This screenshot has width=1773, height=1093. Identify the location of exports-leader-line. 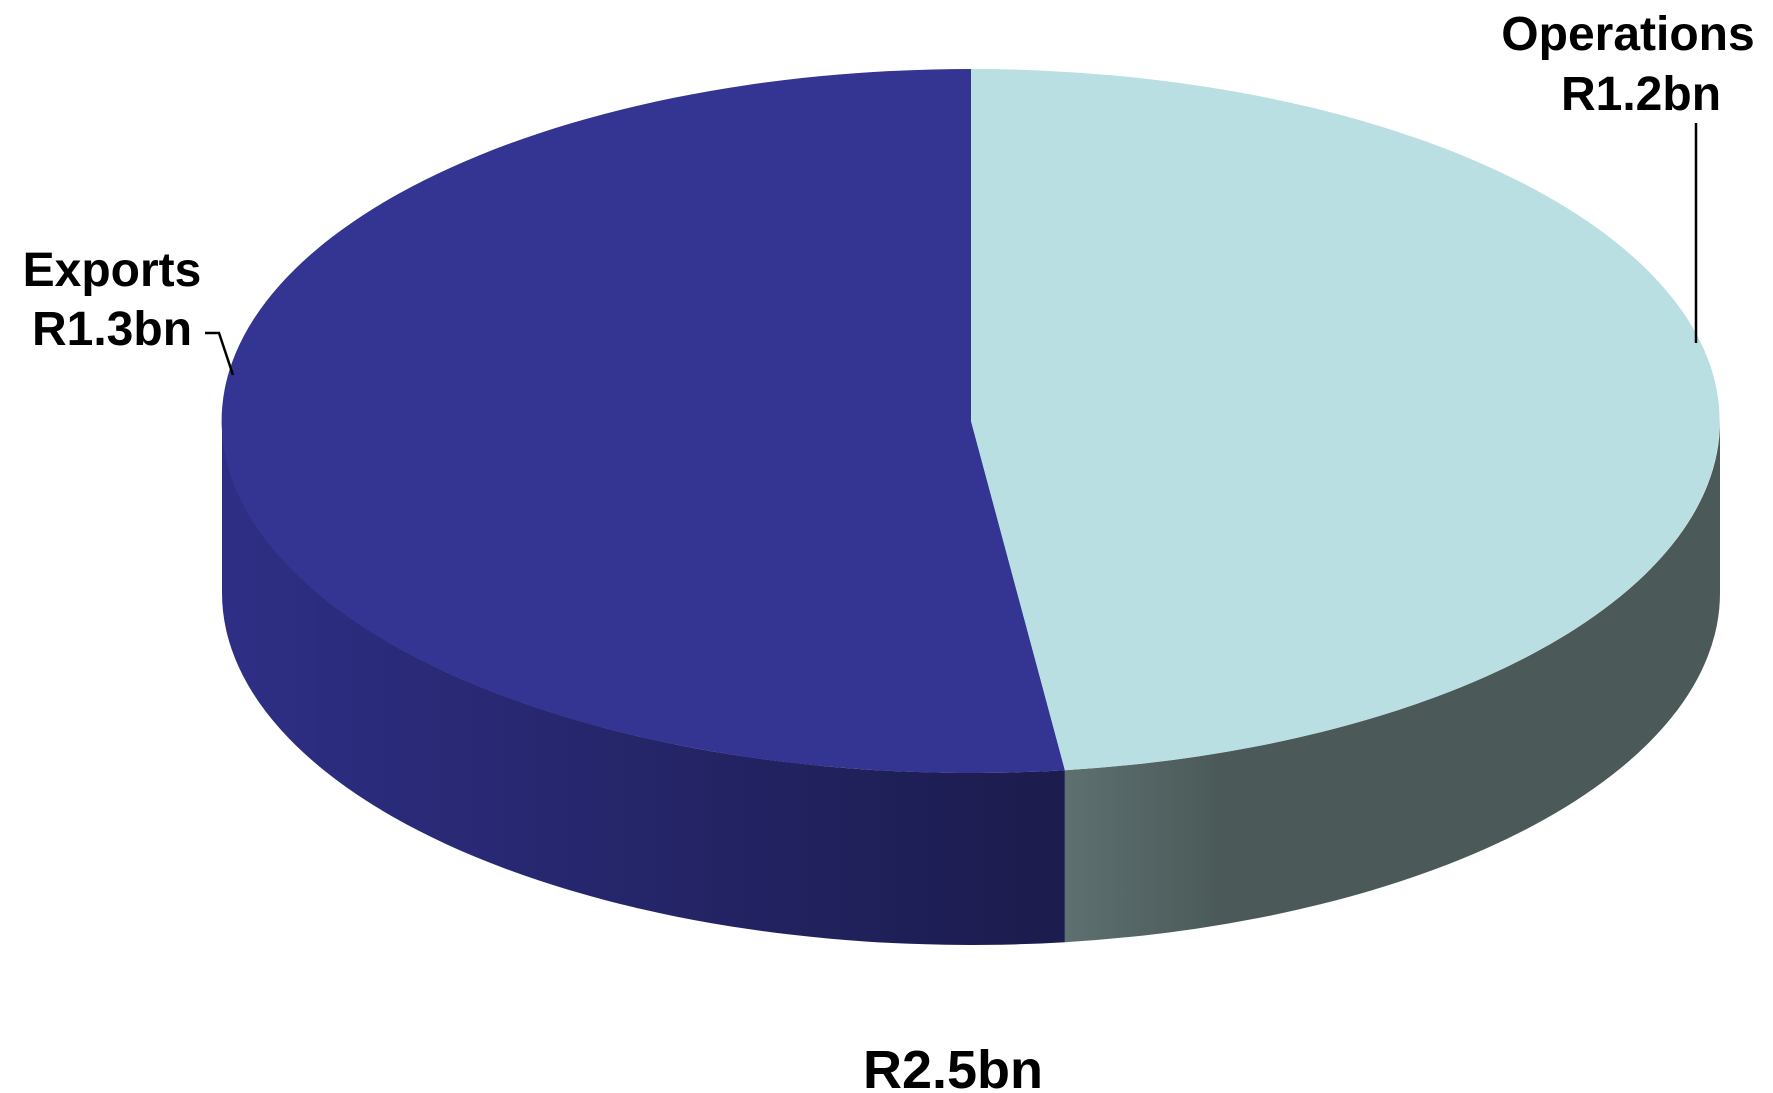
(220, 353).